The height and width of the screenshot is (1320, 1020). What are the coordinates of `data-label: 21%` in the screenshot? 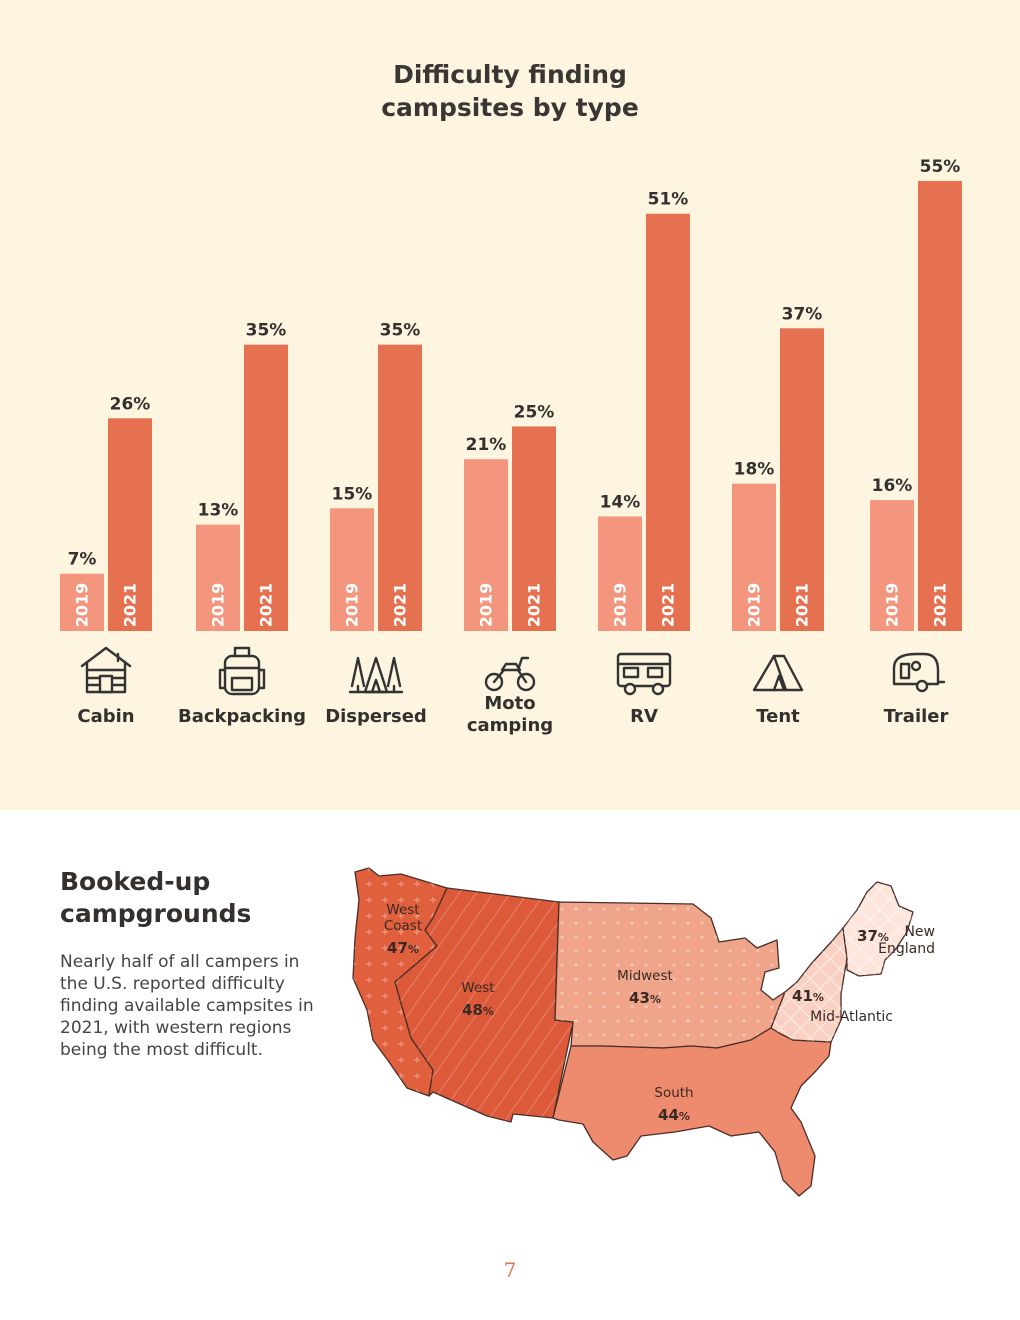 It's located at (486, 445).